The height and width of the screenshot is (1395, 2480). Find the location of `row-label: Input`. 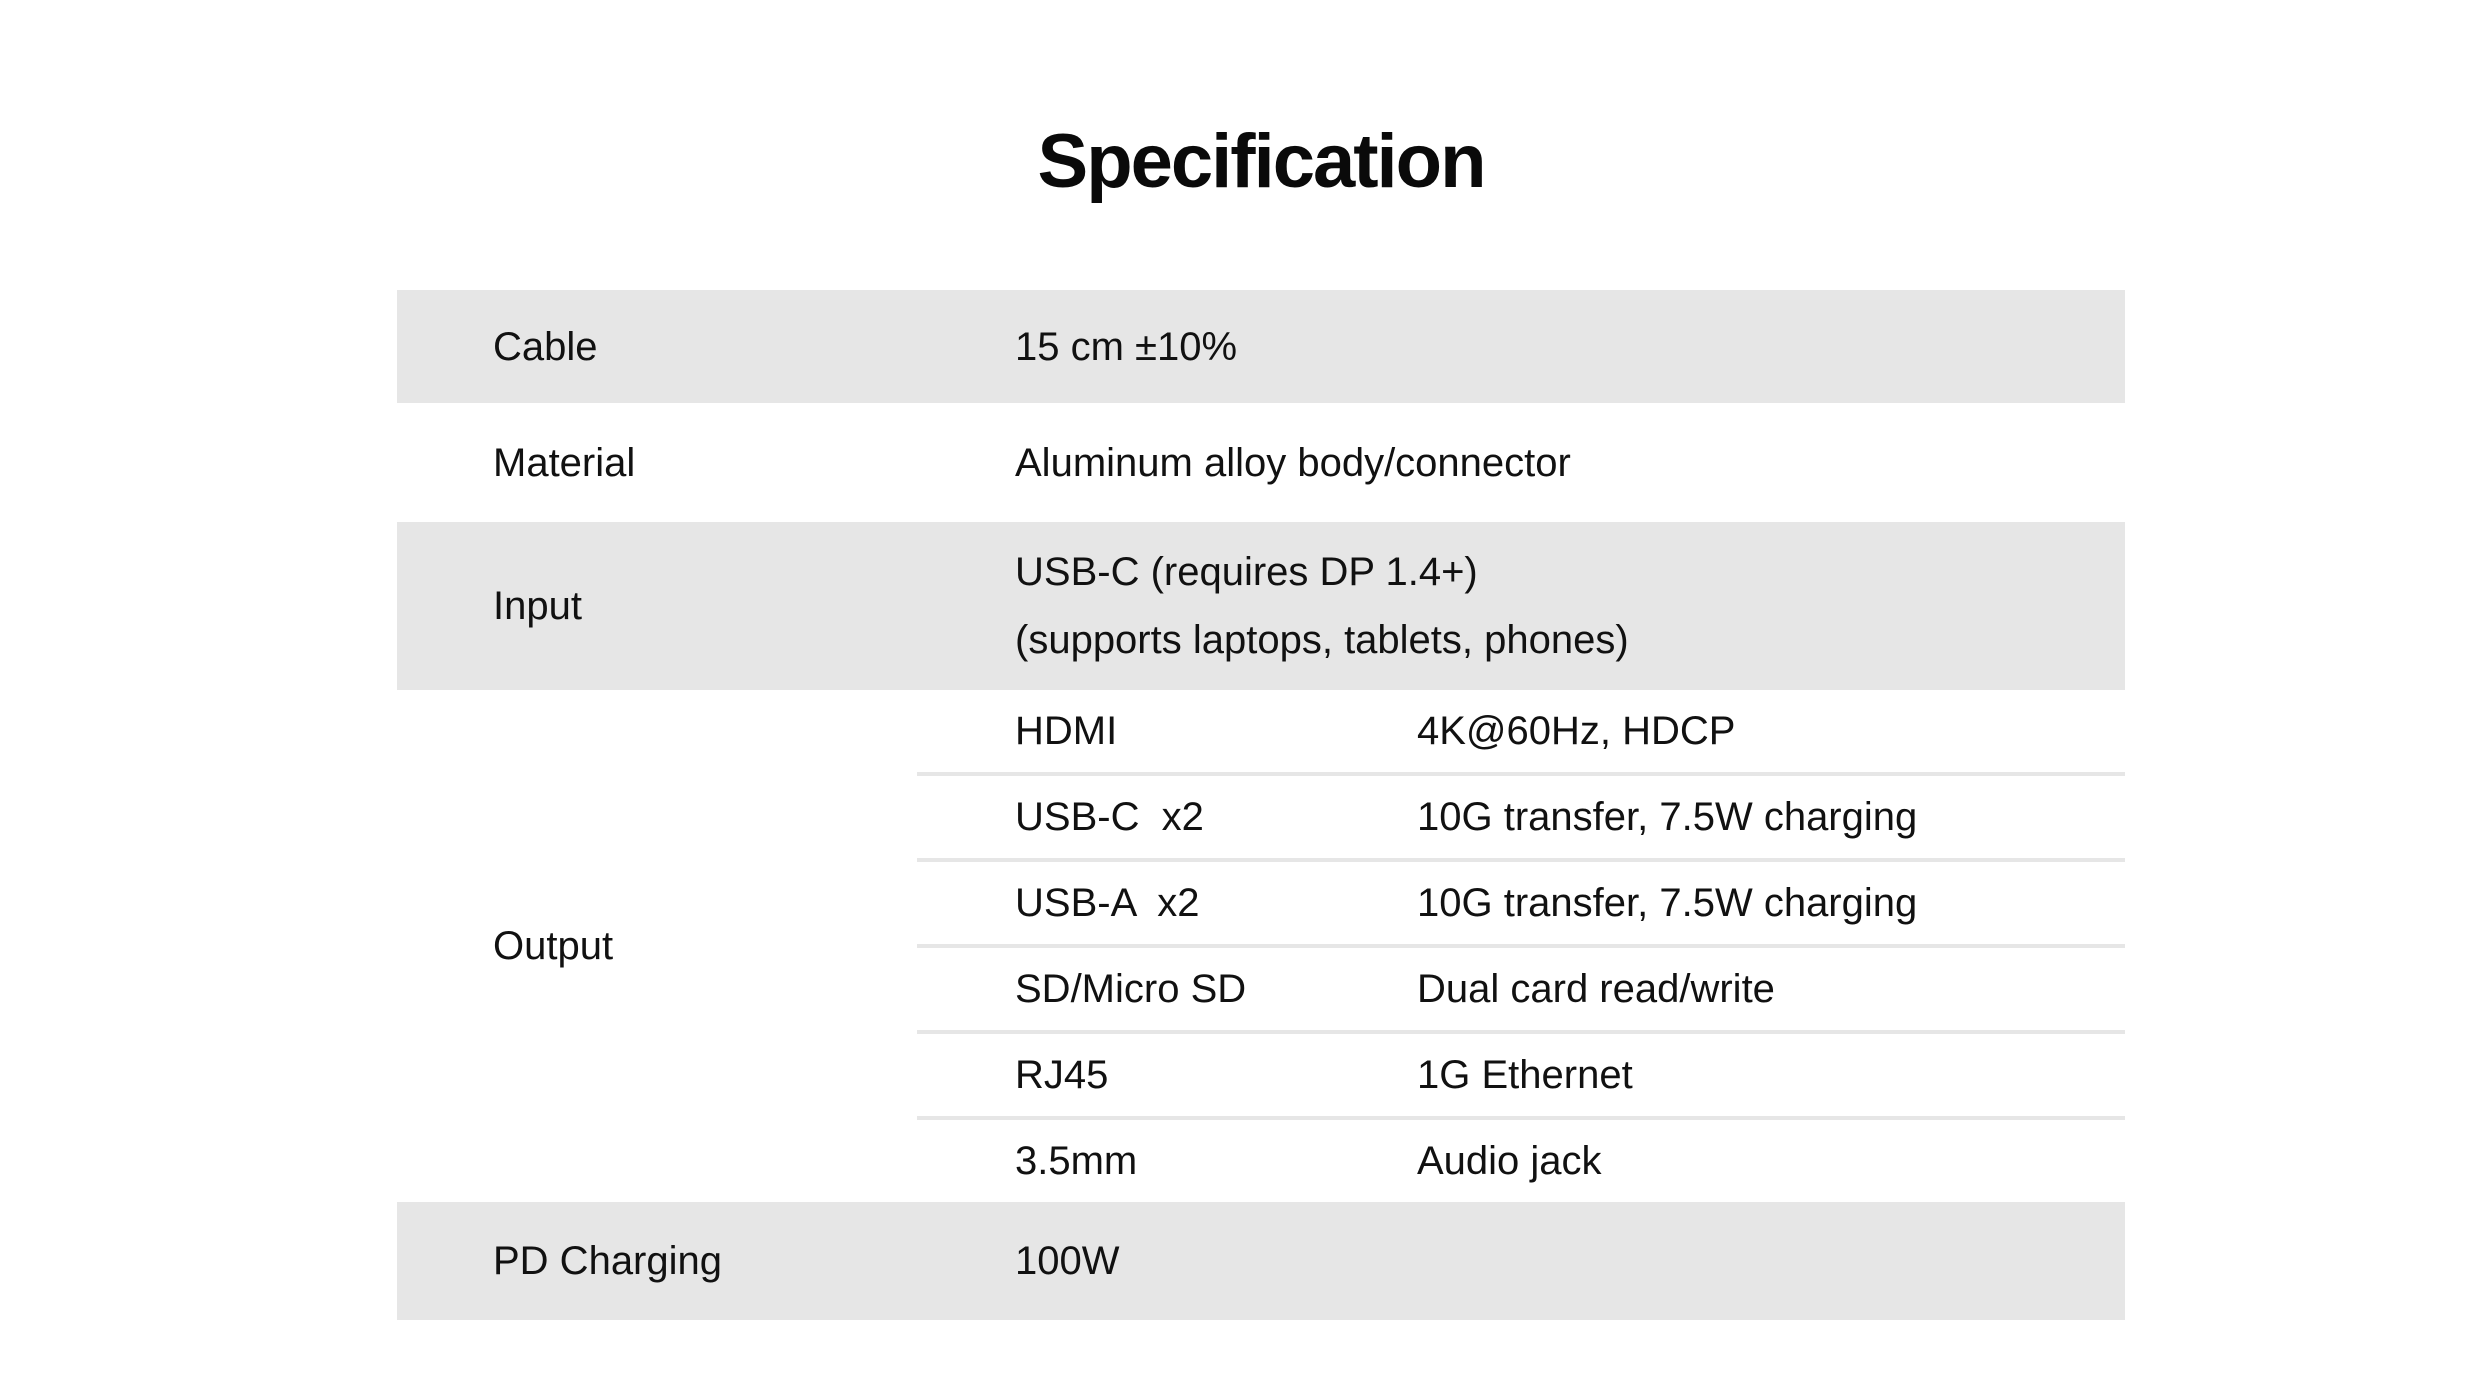

row-label: Input is located at coordinates (537, 606).